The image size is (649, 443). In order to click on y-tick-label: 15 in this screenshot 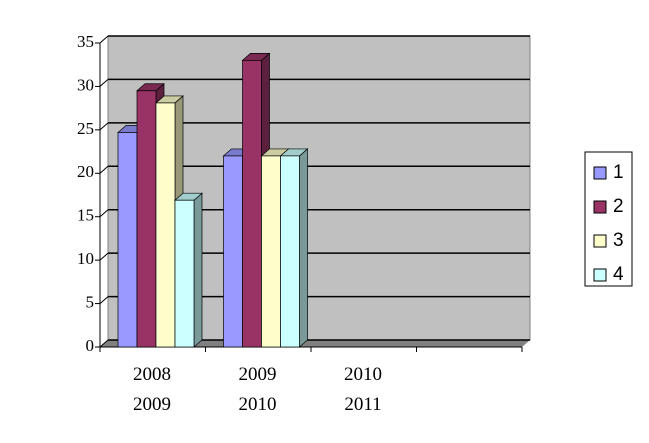, I will do `click(85, 215)`.